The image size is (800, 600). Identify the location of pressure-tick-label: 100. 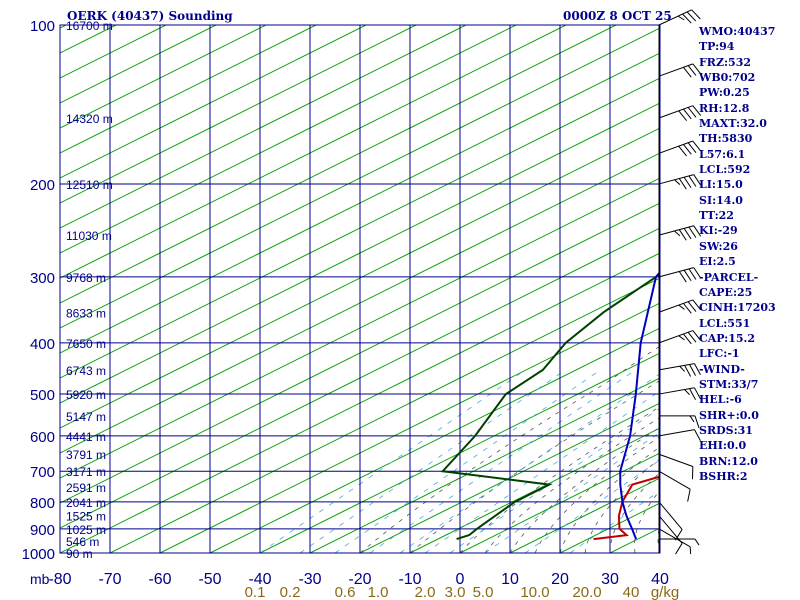
(42, 26).